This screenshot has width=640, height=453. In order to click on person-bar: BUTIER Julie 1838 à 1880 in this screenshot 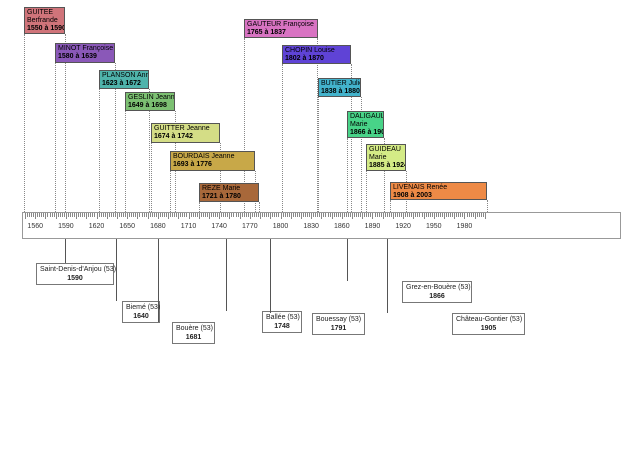, I will do `click(339, 87)`.